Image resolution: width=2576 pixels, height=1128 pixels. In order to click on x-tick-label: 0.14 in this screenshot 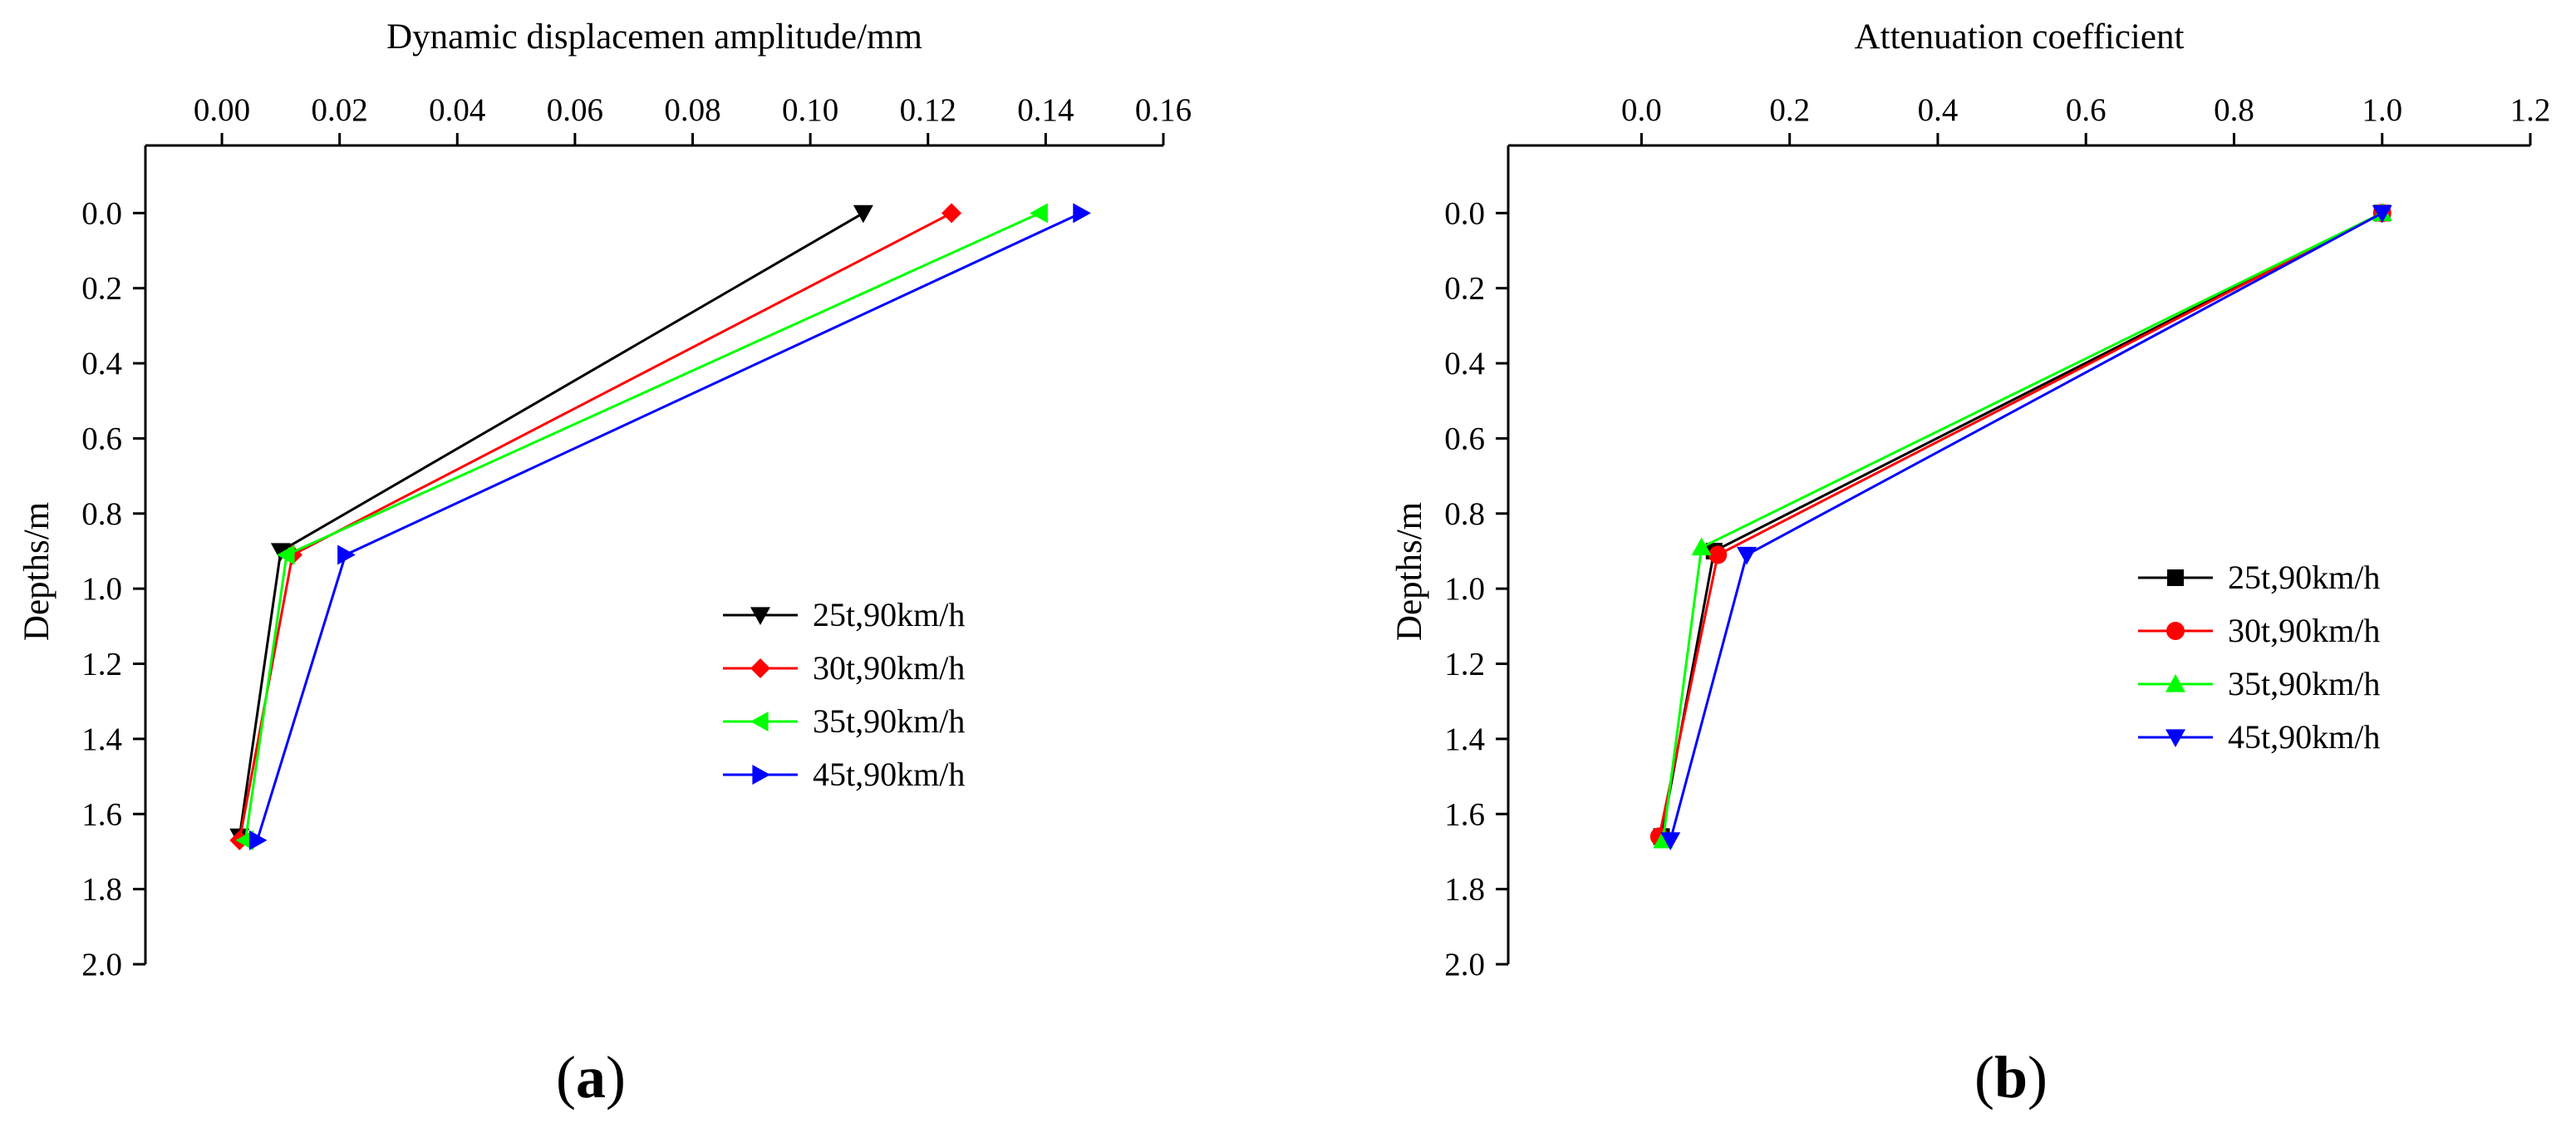, I will do `click(1045, 110)`.